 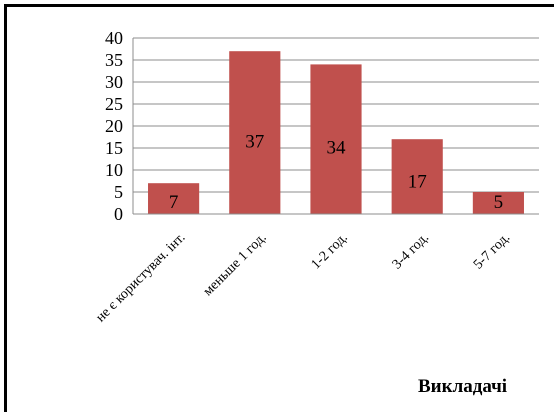 What do you see at coordinates (235, 264) in the screenshot?
I see `x-category-label: меньше 1 год.` at bounding box center [235, 264].